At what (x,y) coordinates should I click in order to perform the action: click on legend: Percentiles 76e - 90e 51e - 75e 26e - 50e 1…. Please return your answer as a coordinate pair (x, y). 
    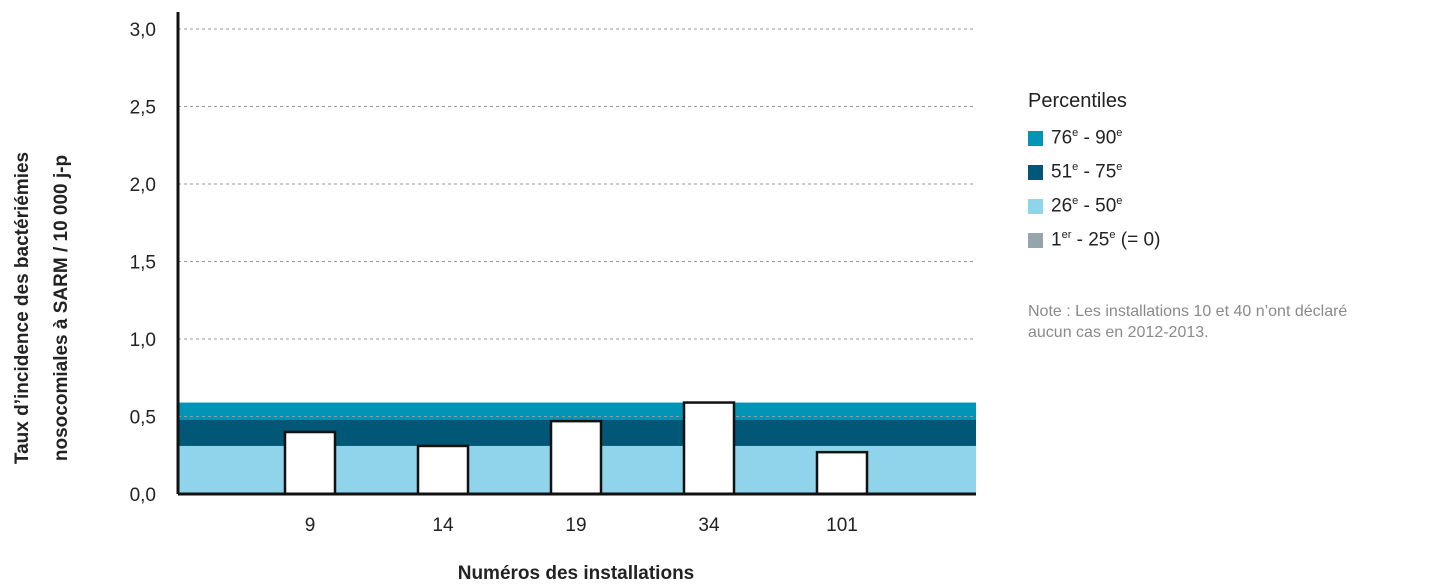
    Looking at the image, I should click on (1094, 173).